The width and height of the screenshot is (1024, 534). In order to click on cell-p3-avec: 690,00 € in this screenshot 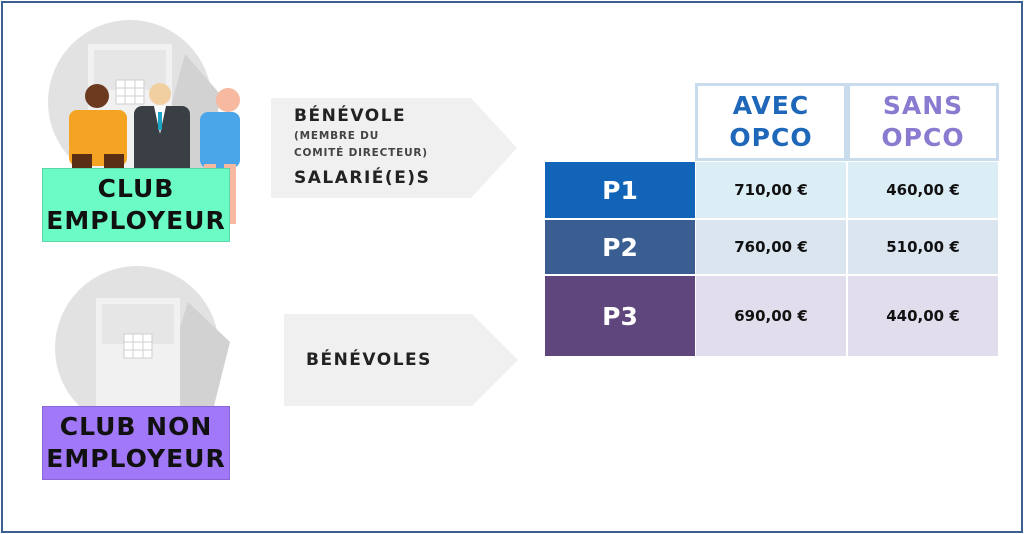, I will do `click(771, 316)`.